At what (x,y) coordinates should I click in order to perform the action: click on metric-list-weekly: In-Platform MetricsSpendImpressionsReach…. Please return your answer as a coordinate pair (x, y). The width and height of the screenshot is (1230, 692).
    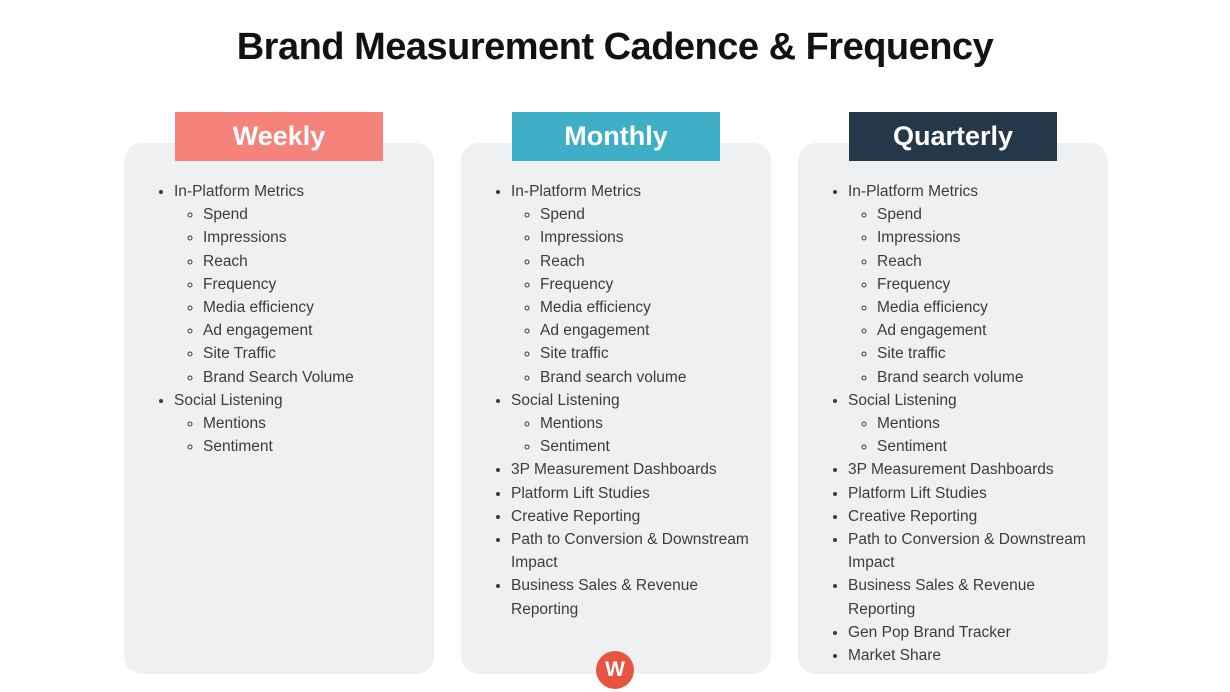
    Looking at the image, I should click on (279, 319).